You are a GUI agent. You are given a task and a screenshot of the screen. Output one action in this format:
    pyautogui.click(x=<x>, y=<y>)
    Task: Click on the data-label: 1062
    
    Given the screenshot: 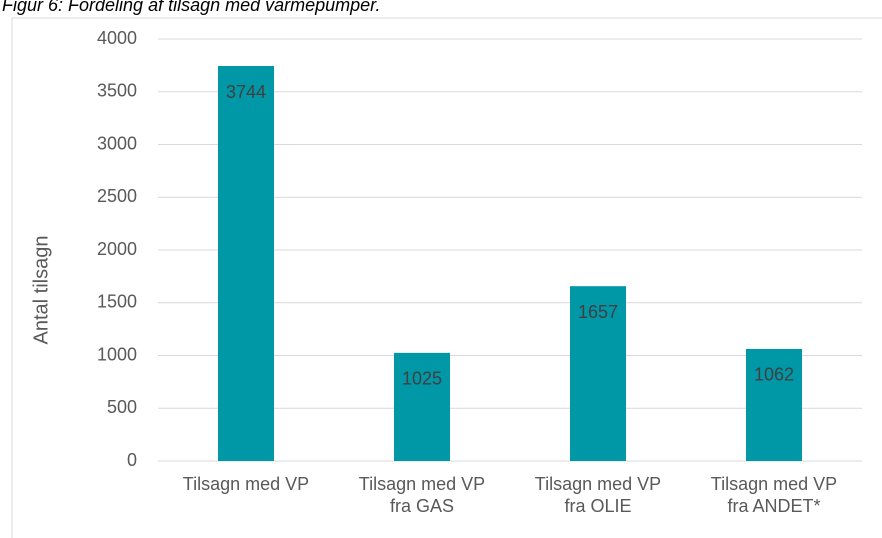 What is the action you would take?
    pyautogui.click(x=774, y=375)
    